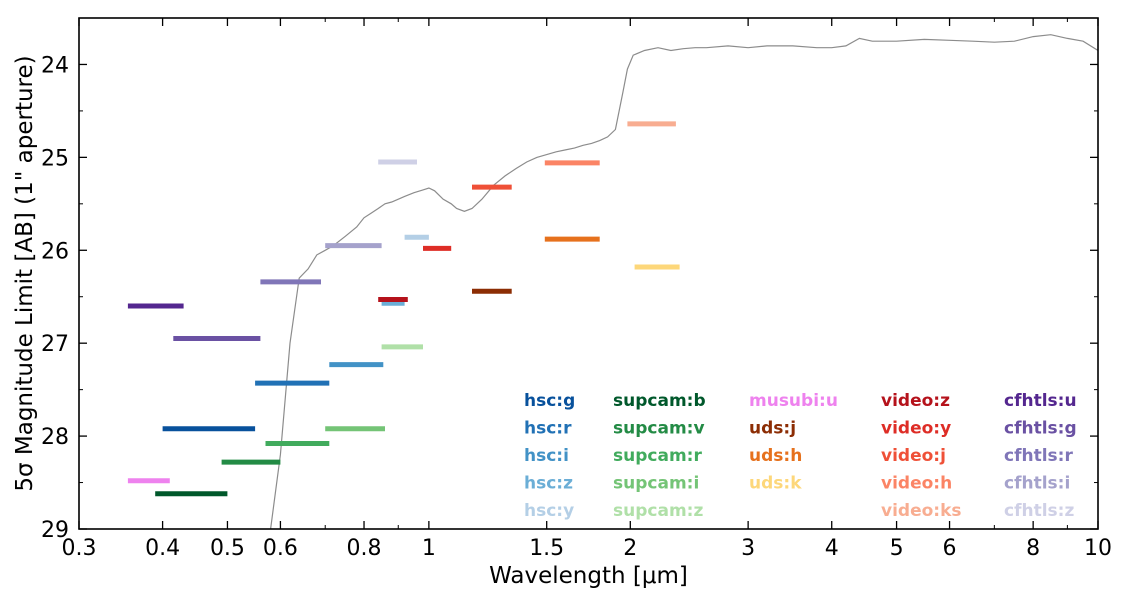 Image resolution: width=1125 pixels, height=600 pixels. I want to click on legend-label-hsc-i: hsc:i, so click(546, 456).